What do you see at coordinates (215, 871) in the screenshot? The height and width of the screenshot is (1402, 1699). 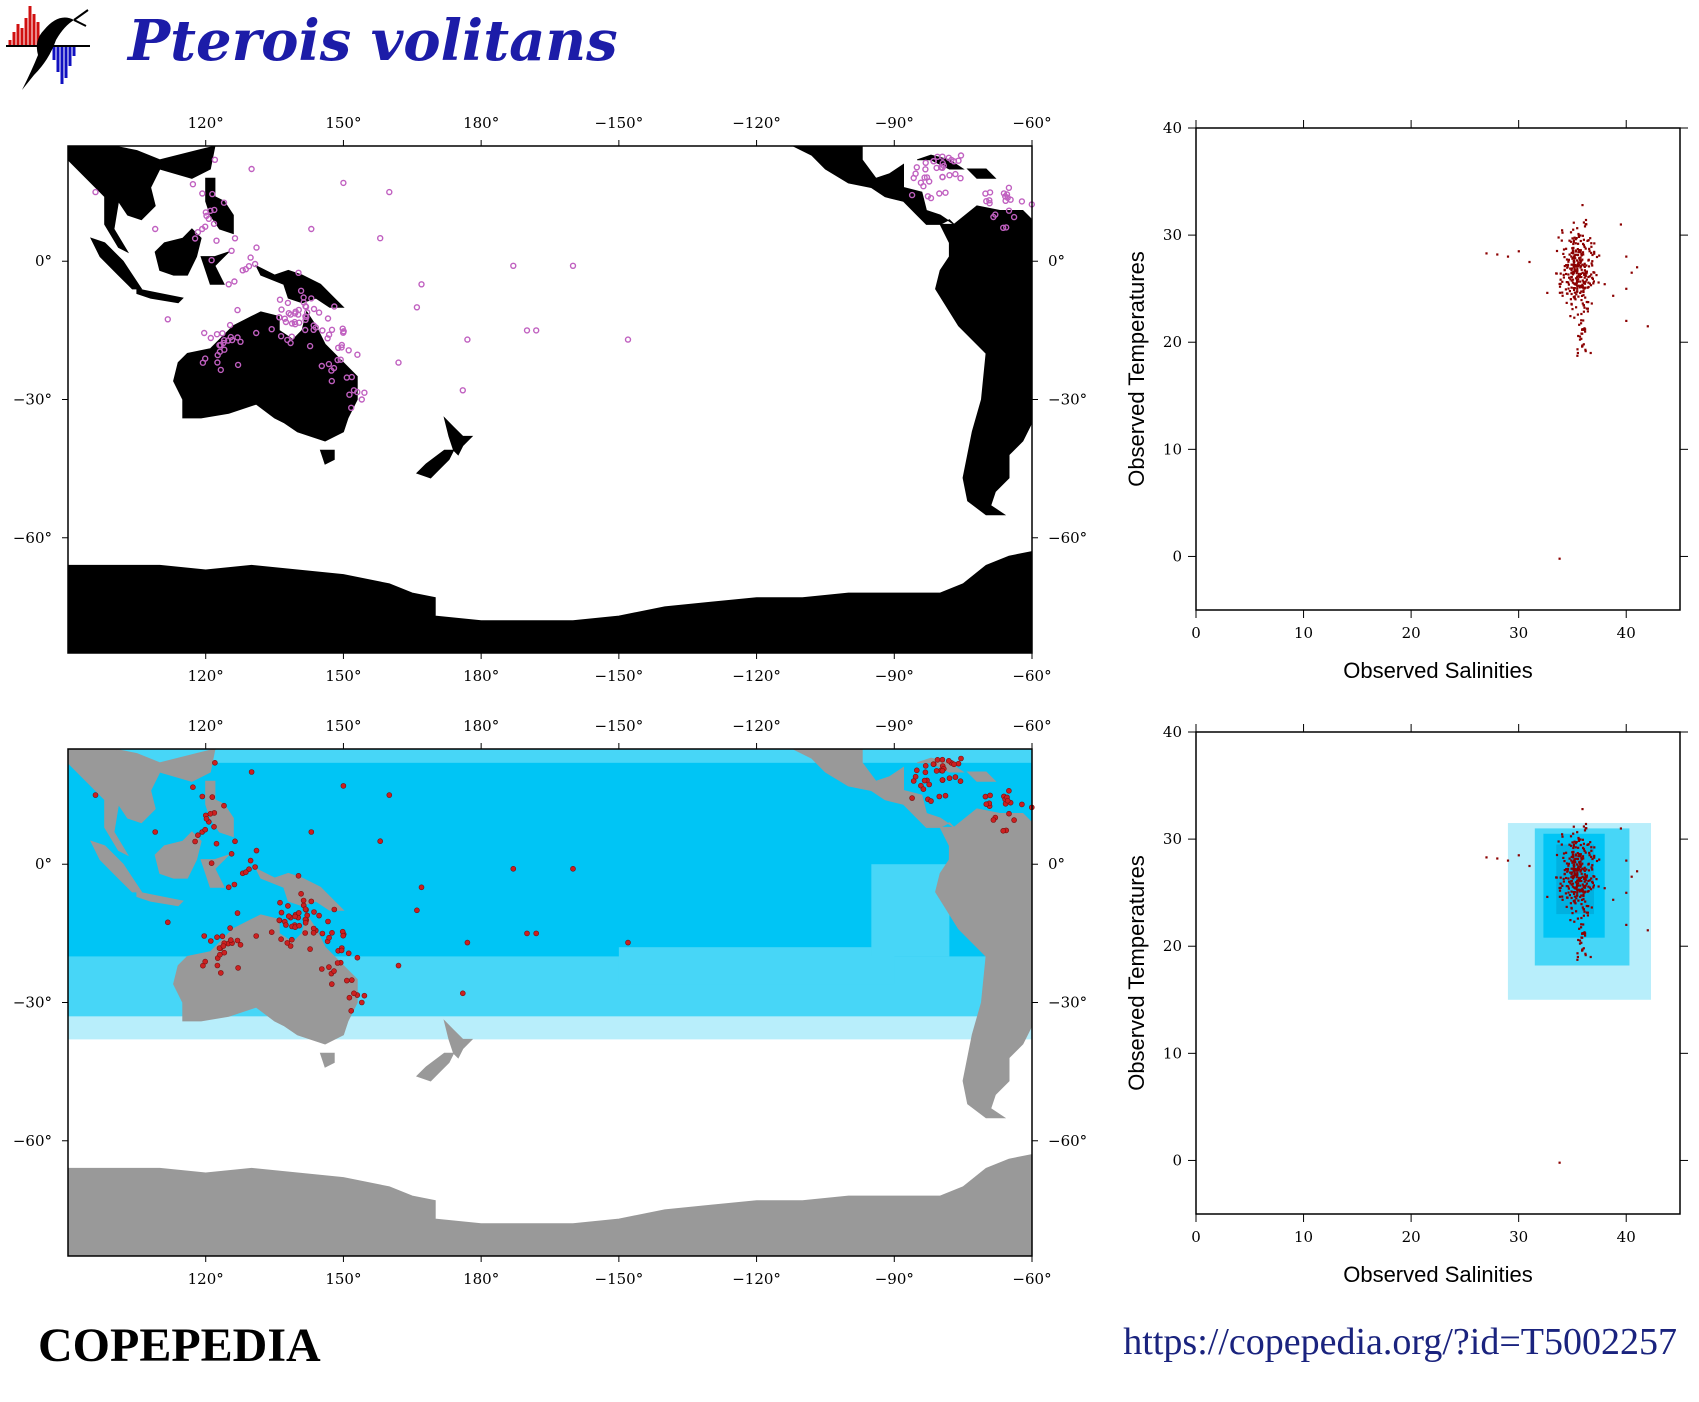 I see `landmass-sulawesi` at bounding box center [215, 871].